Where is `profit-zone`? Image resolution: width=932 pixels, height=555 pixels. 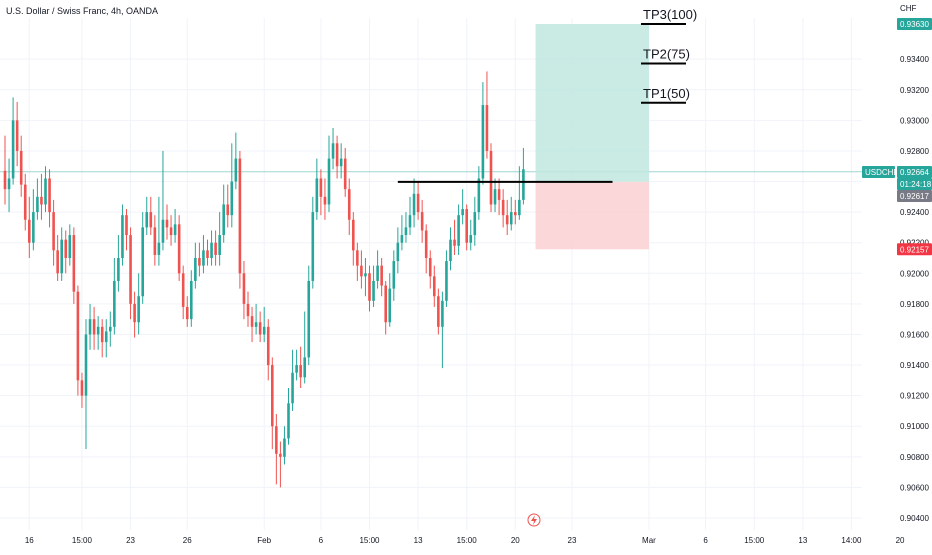 profit-zone is located at coordinates (592, 103).